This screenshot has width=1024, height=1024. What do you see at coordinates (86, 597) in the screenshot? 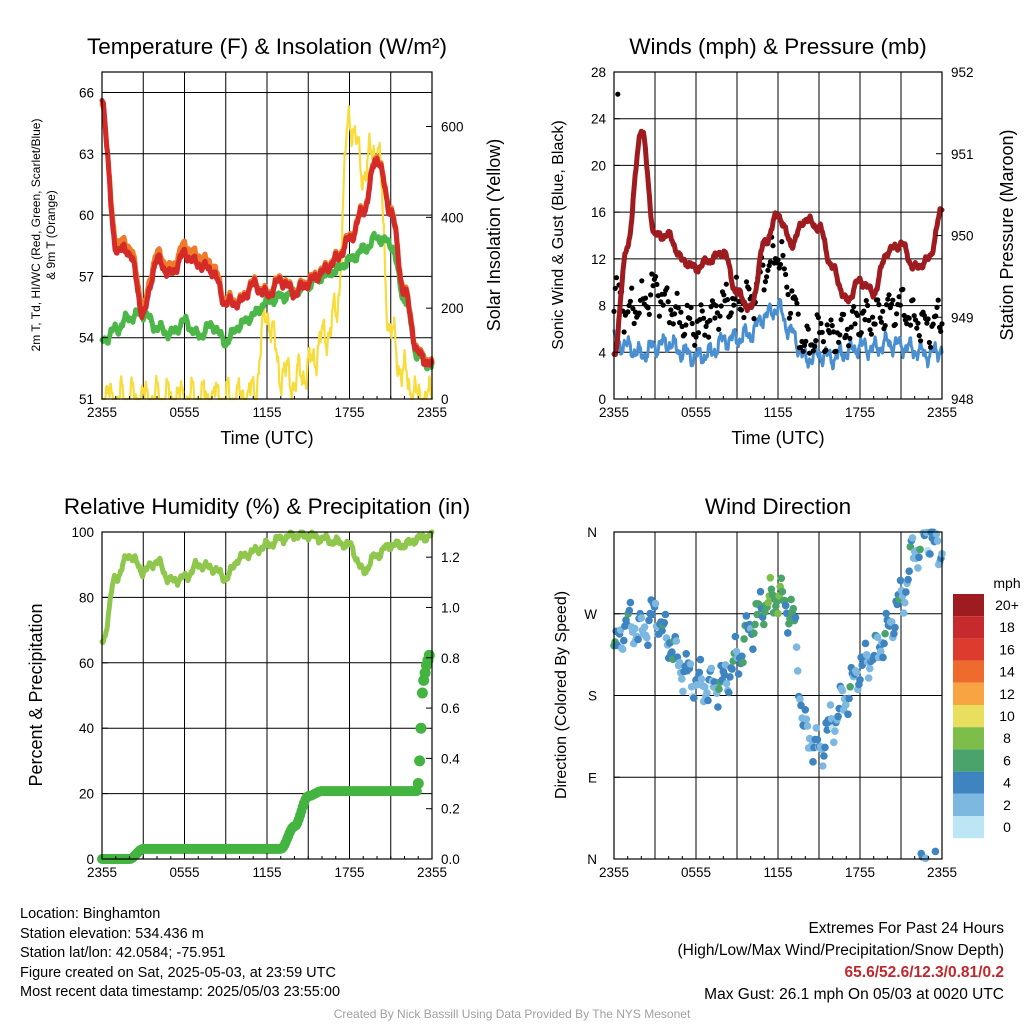
I see `y-tick-label: 80` at bounding box center [86, 597].